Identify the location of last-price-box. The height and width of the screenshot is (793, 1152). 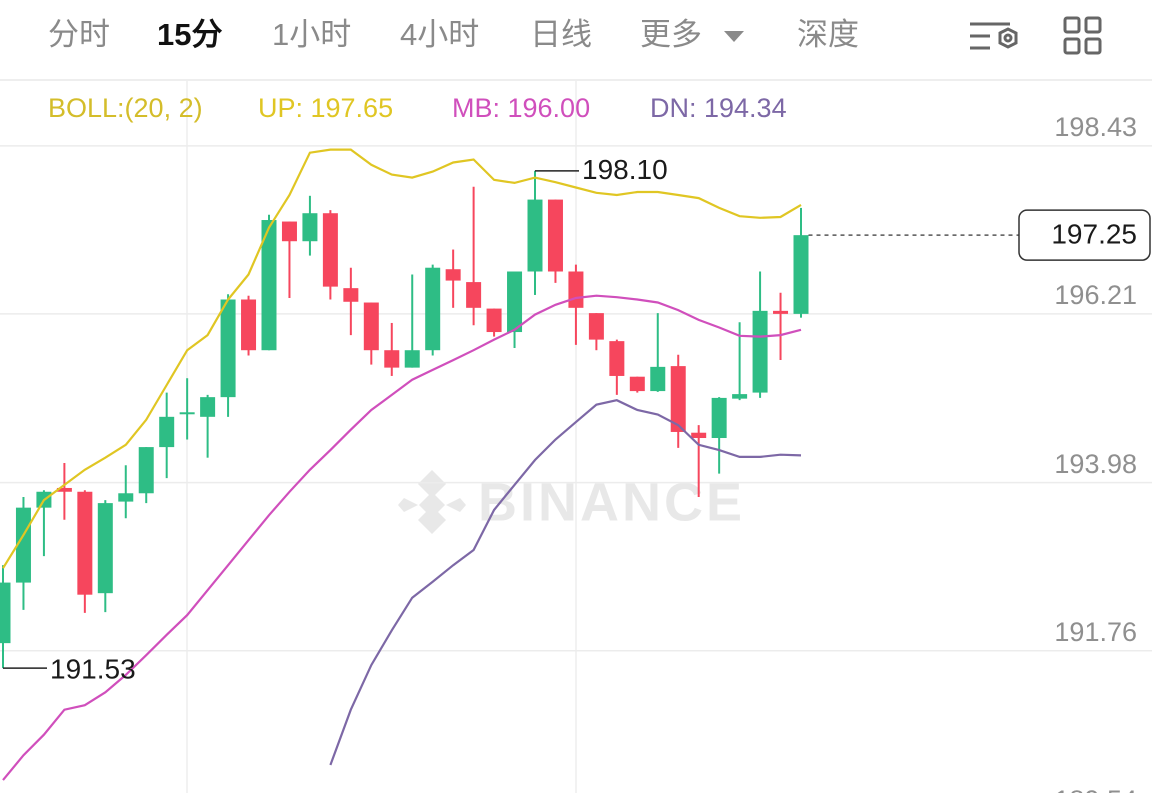
(1084, 235).